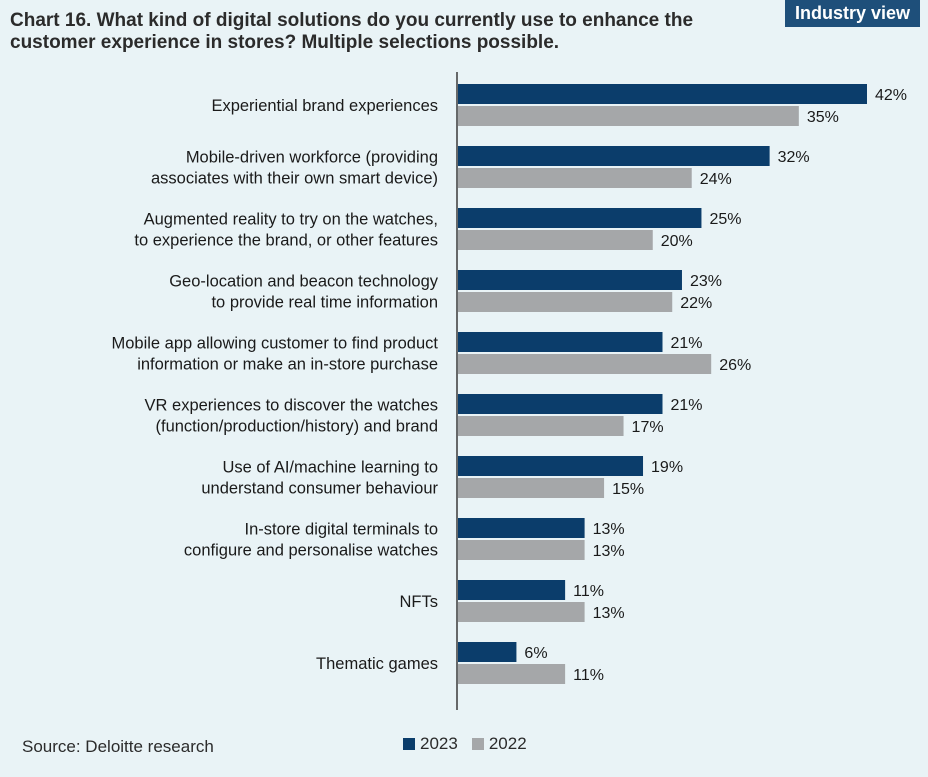 The width and height of the screenshot is (928, 777). Describe the element at coordinates (823, 117) in the screenshot. I see `value-label-2022-0: 35%` at that location.